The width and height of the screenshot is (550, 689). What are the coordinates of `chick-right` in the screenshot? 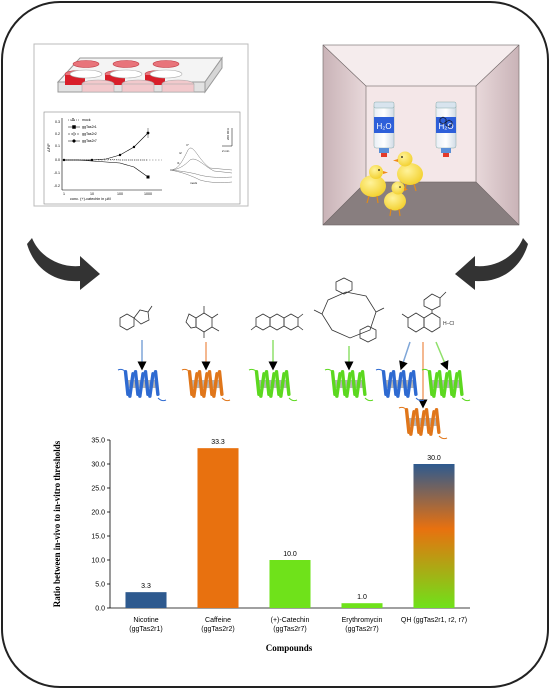 It's located at (408, 171).